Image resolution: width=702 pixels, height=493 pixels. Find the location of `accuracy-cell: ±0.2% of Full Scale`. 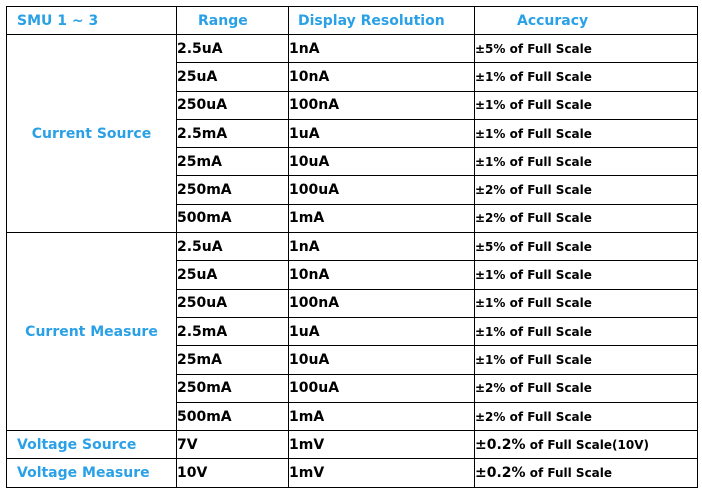

accuracy-cell: ±0.2% of Full Scale is located at coordinates (586, 473).